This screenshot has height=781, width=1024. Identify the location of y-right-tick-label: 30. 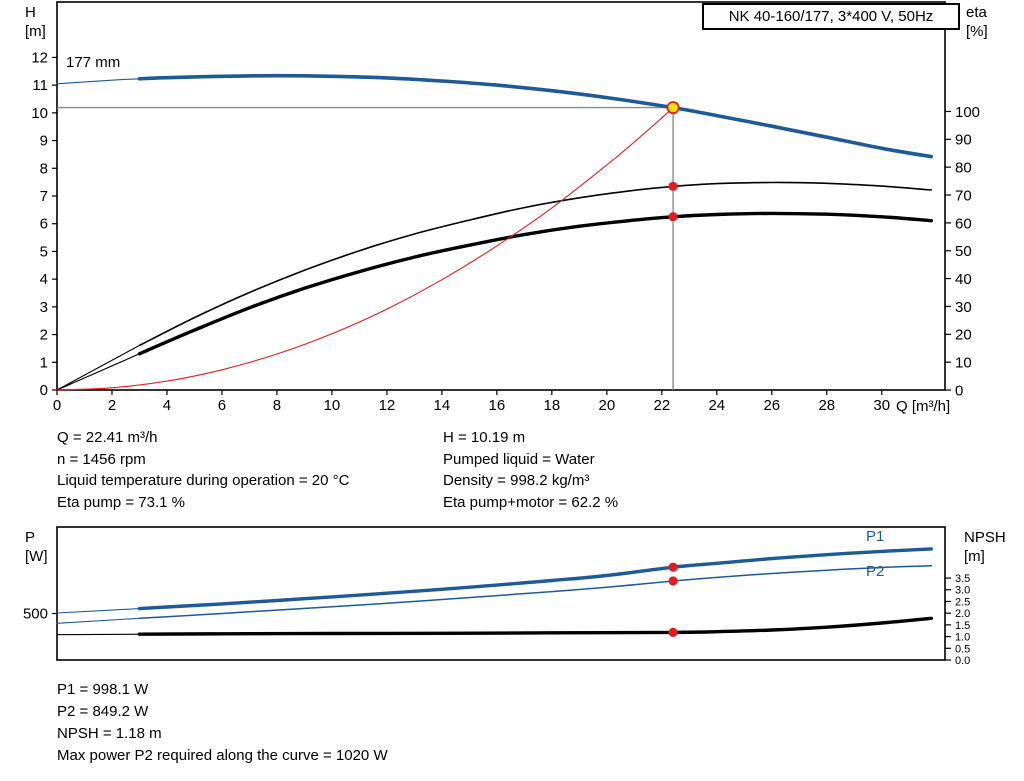
(963, 307).